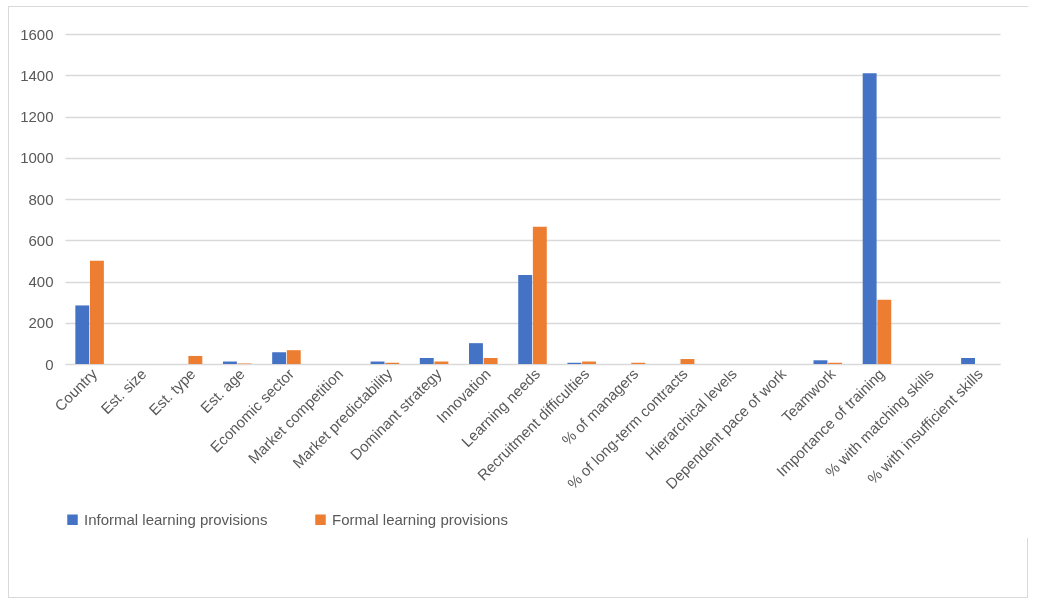 This screenshot has width=1037, height=605. What do you see at coordinates (41, 199) in the screenshot?
I see `y-tick-label: 800` at bounding box center [41, 199].